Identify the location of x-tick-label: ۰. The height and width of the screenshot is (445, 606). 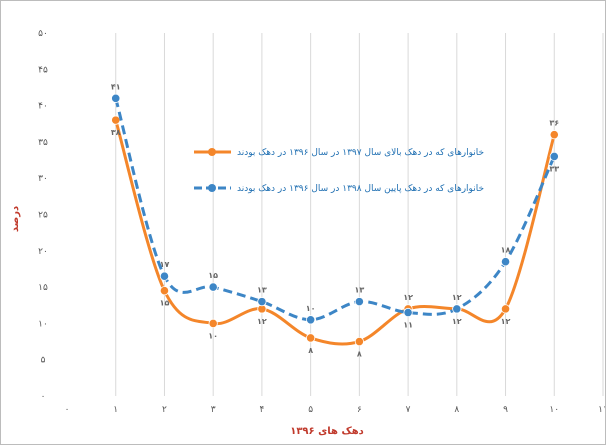
(67, 410).